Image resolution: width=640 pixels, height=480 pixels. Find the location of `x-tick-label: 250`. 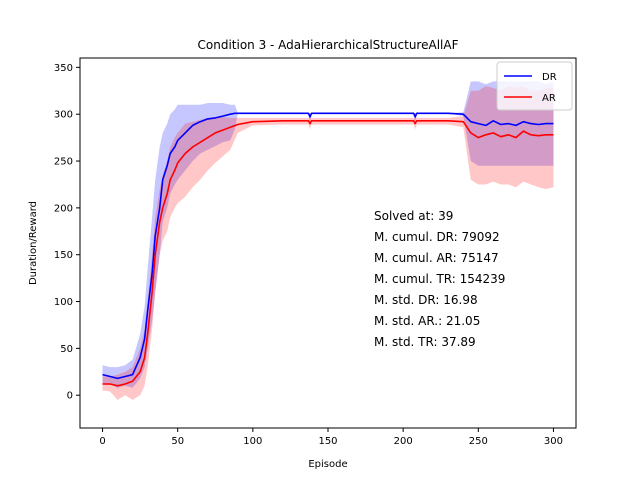

x-tick-label: 250 is located at coordinates (478, 441).